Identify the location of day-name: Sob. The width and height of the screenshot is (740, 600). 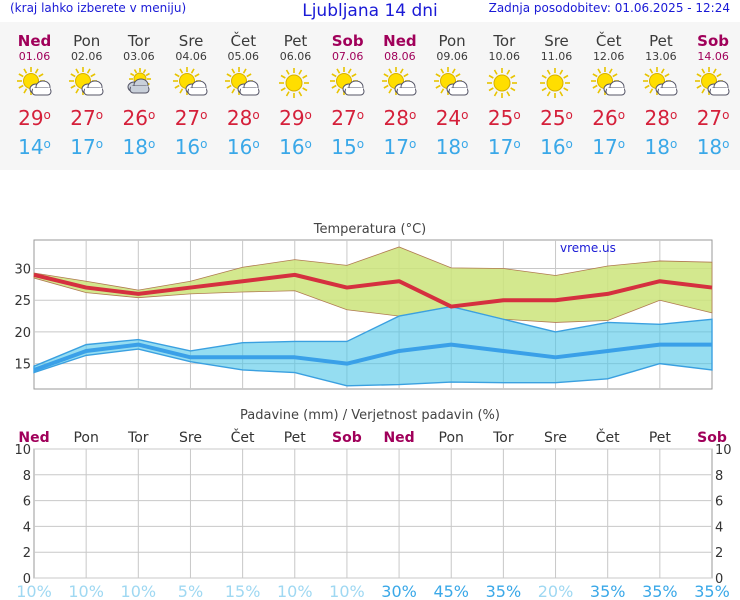
(347, 41).